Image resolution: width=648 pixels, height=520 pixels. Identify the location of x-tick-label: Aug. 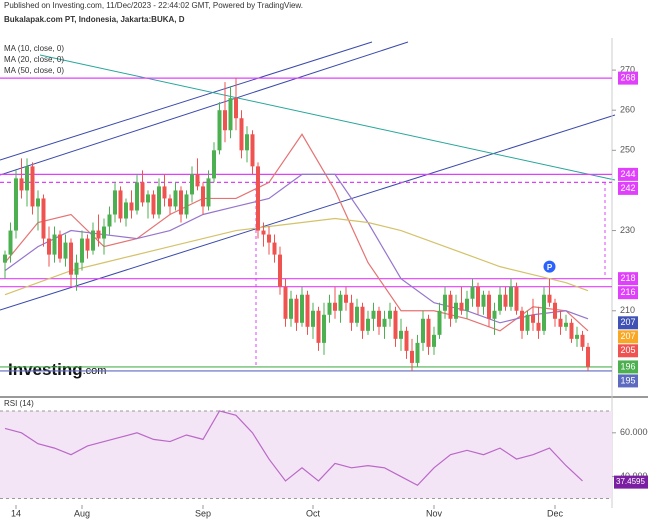
(82, 513).